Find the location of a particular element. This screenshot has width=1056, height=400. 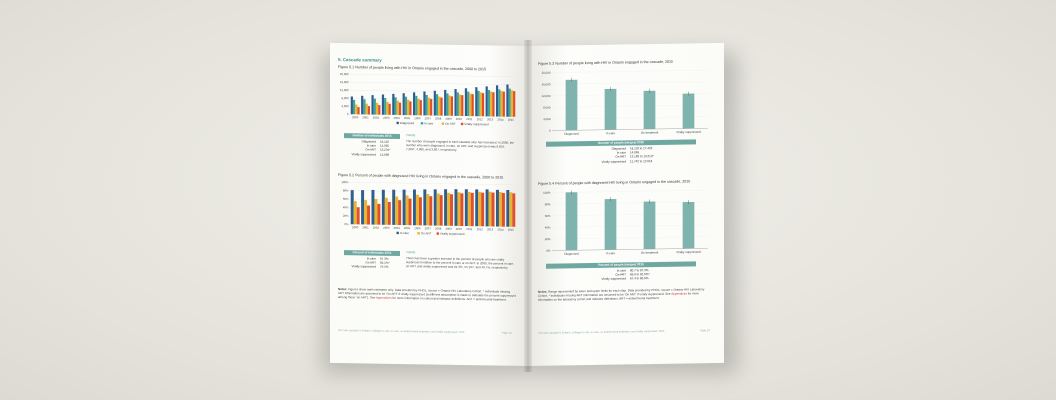

x-tick-label: In care is located at coordinates (611, 253).